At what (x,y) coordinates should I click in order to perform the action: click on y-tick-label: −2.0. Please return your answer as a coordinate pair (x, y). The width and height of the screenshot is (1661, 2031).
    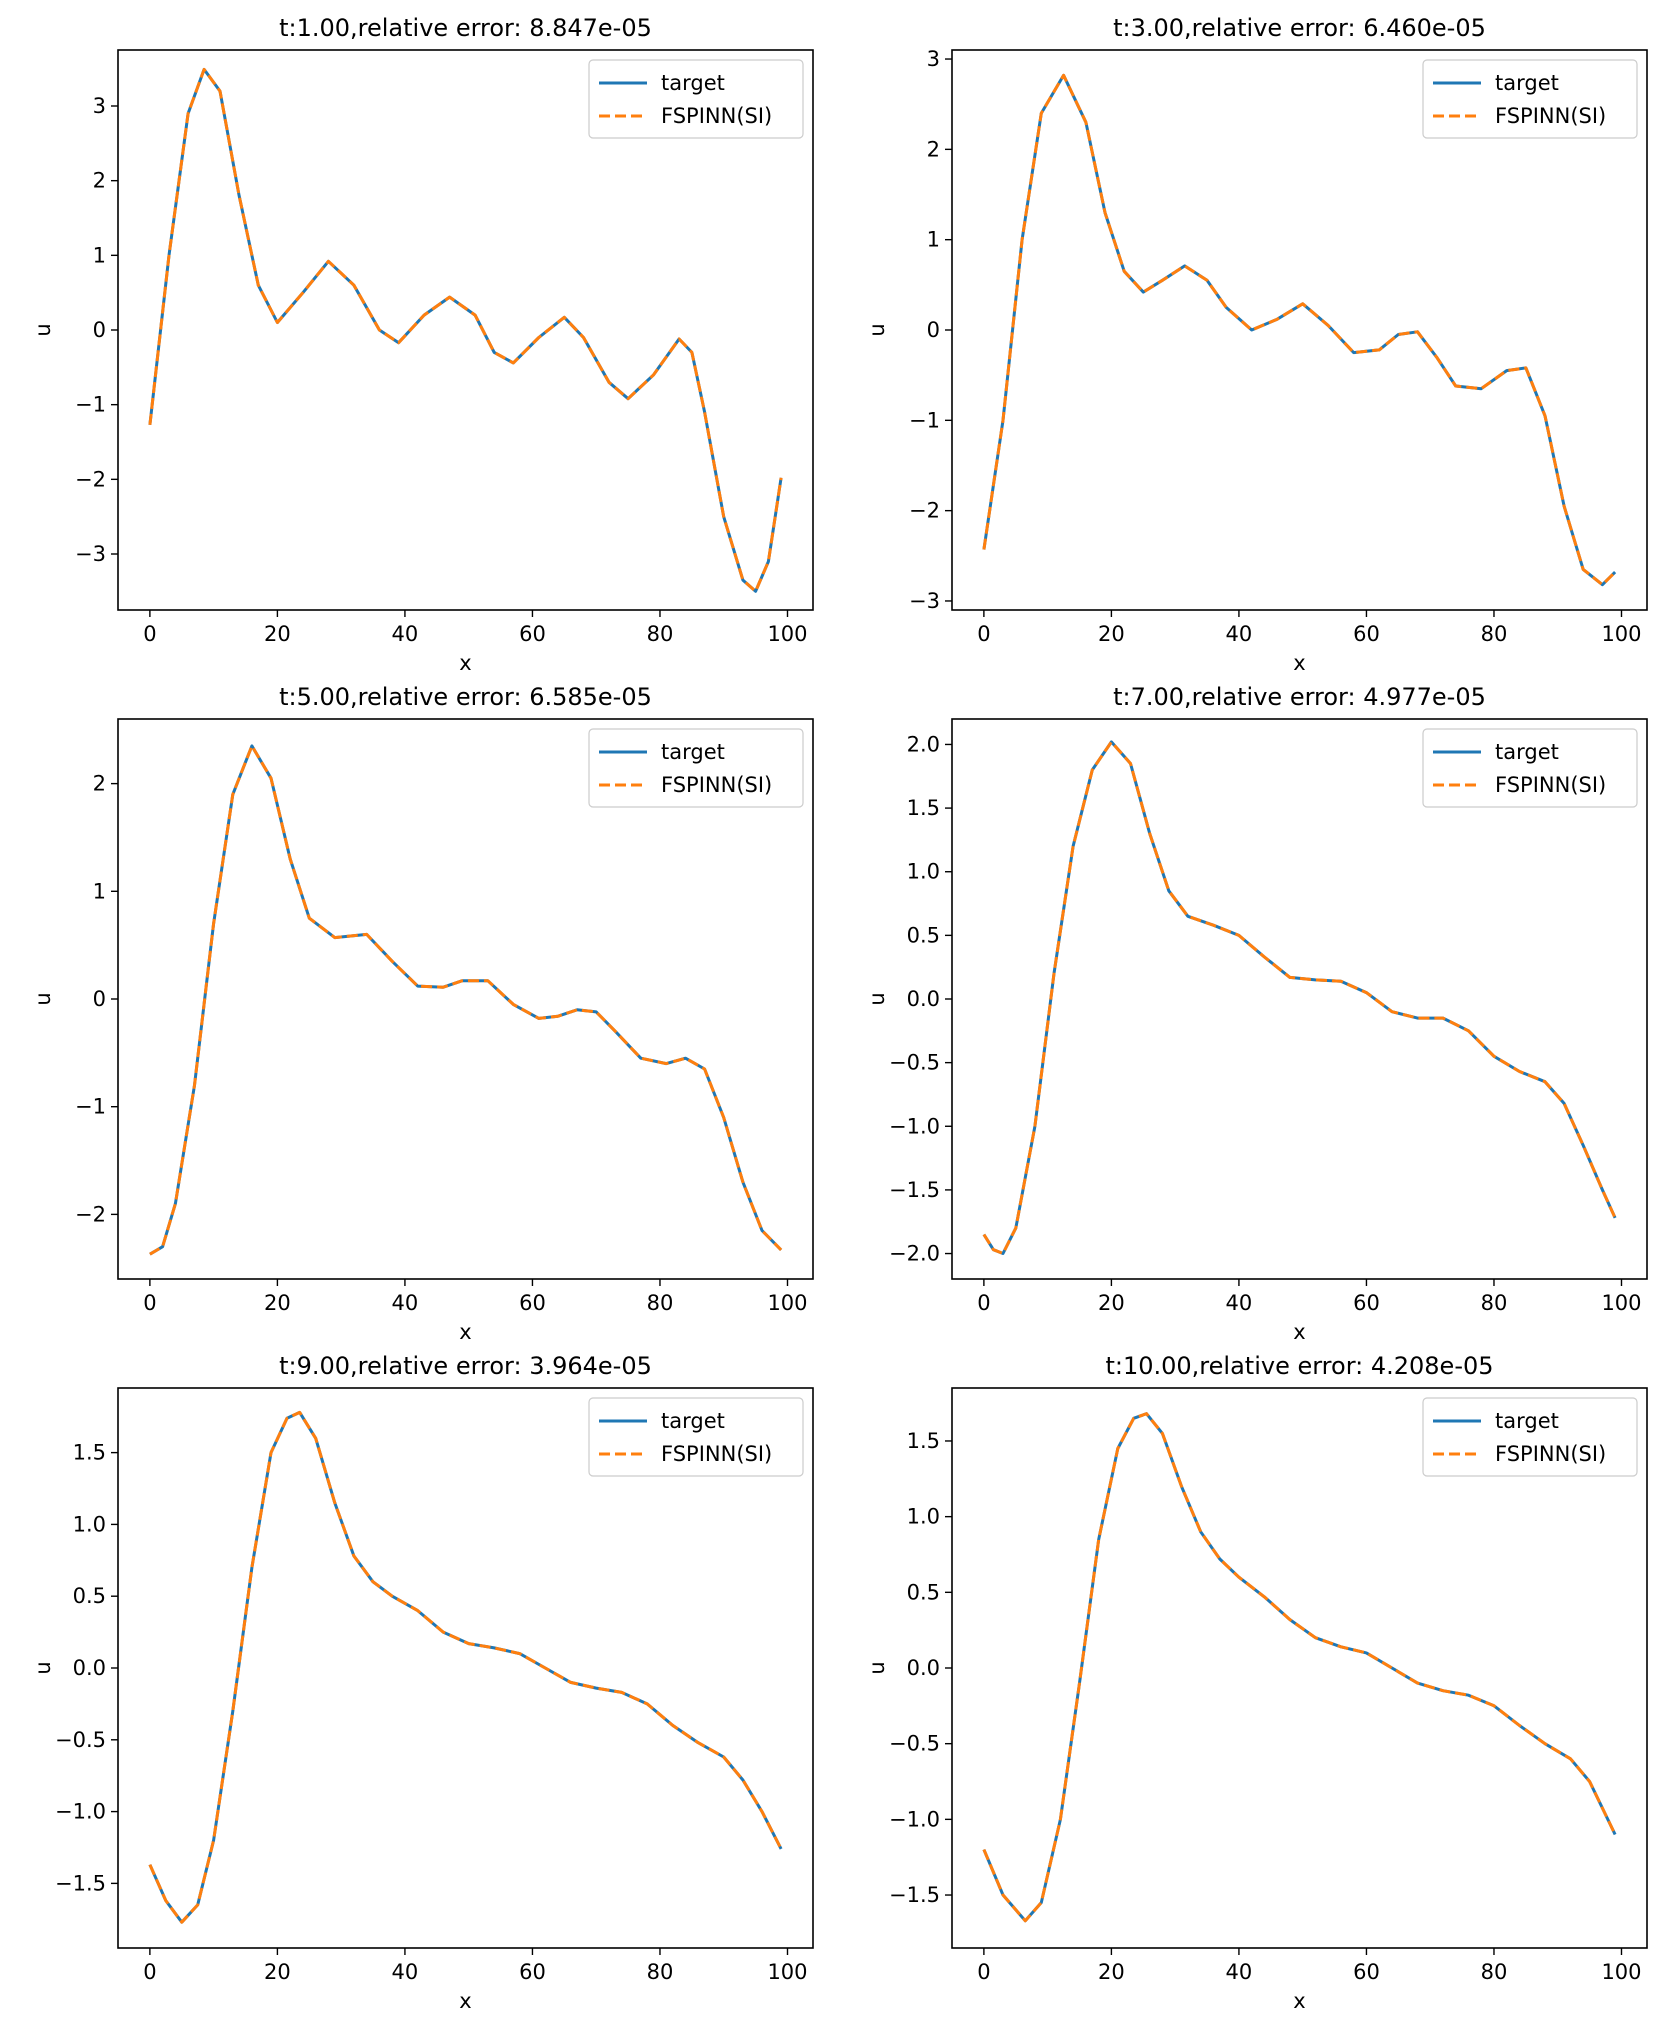
    Looking at the image, I should click on (914, 1254).